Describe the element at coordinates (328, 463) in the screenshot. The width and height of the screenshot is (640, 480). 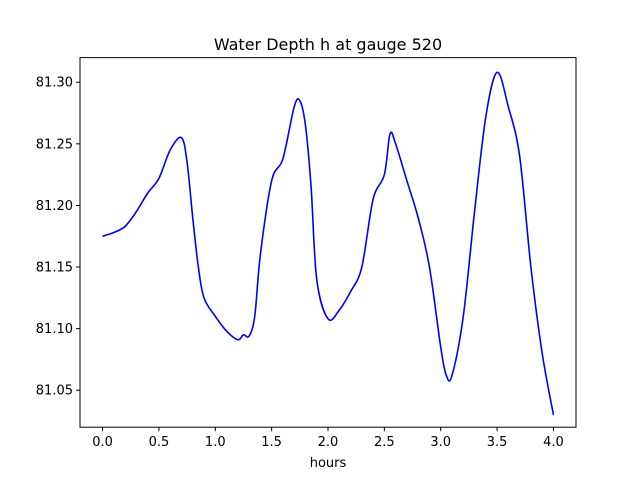
I see `x-axis-label: hours` at that location.